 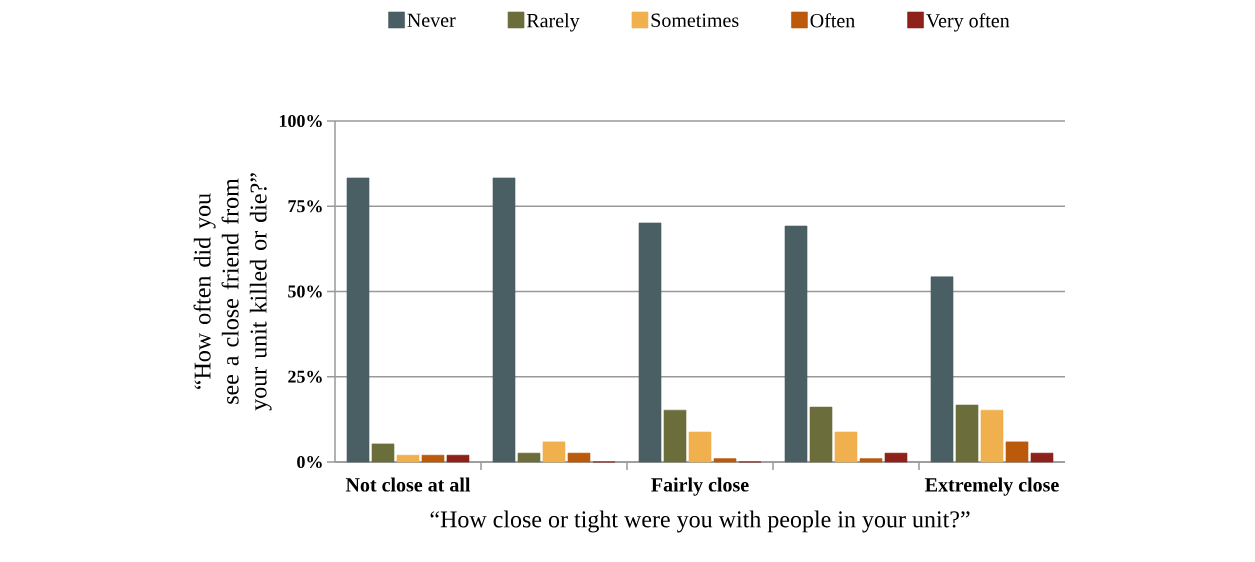 What do you see at coordinates (232, 292) in the screenshot?
I see `y-axis-title: “How often did you see a close friend from your unit killed or die?”` at bounding box center [232, 292].